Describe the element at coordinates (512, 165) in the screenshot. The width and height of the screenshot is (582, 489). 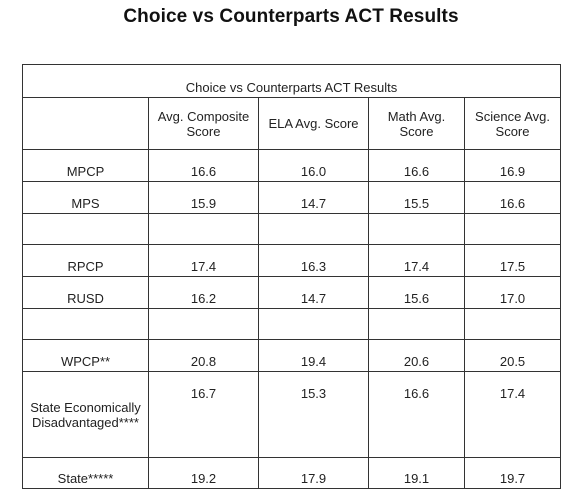
I see `table-cell: 16.9` at that location.